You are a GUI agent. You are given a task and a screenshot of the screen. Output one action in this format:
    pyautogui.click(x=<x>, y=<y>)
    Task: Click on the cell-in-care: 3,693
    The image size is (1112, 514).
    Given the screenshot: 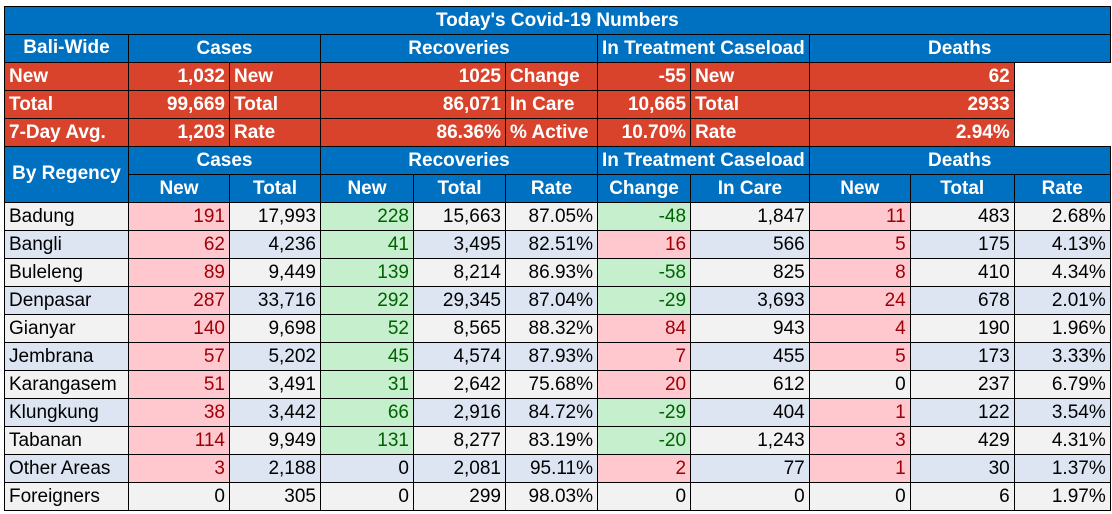 What is the action you would take?
    pyautogui.click(x=750, y=300)
    